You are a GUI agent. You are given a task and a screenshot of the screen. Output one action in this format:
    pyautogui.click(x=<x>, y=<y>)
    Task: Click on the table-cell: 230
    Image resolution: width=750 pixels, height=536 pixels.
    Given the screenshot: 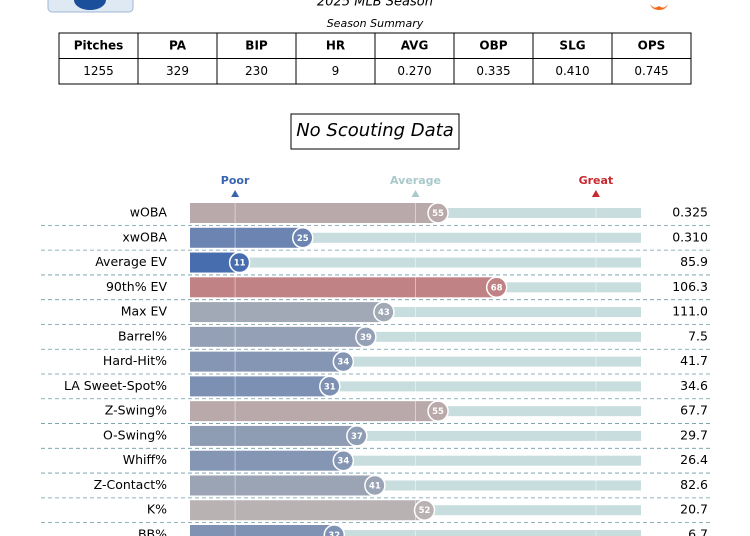 What is the action you would take?
    pyautogui.click(x=256, y=71)
    